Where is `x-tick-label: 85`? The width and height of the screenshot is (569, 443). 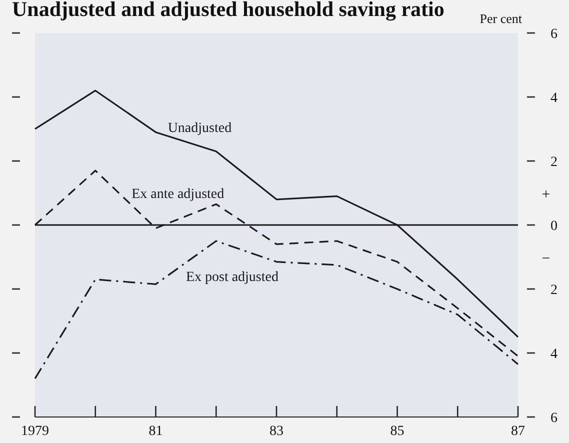 x-tick-label: 85 is located at coordinates (397, 431).